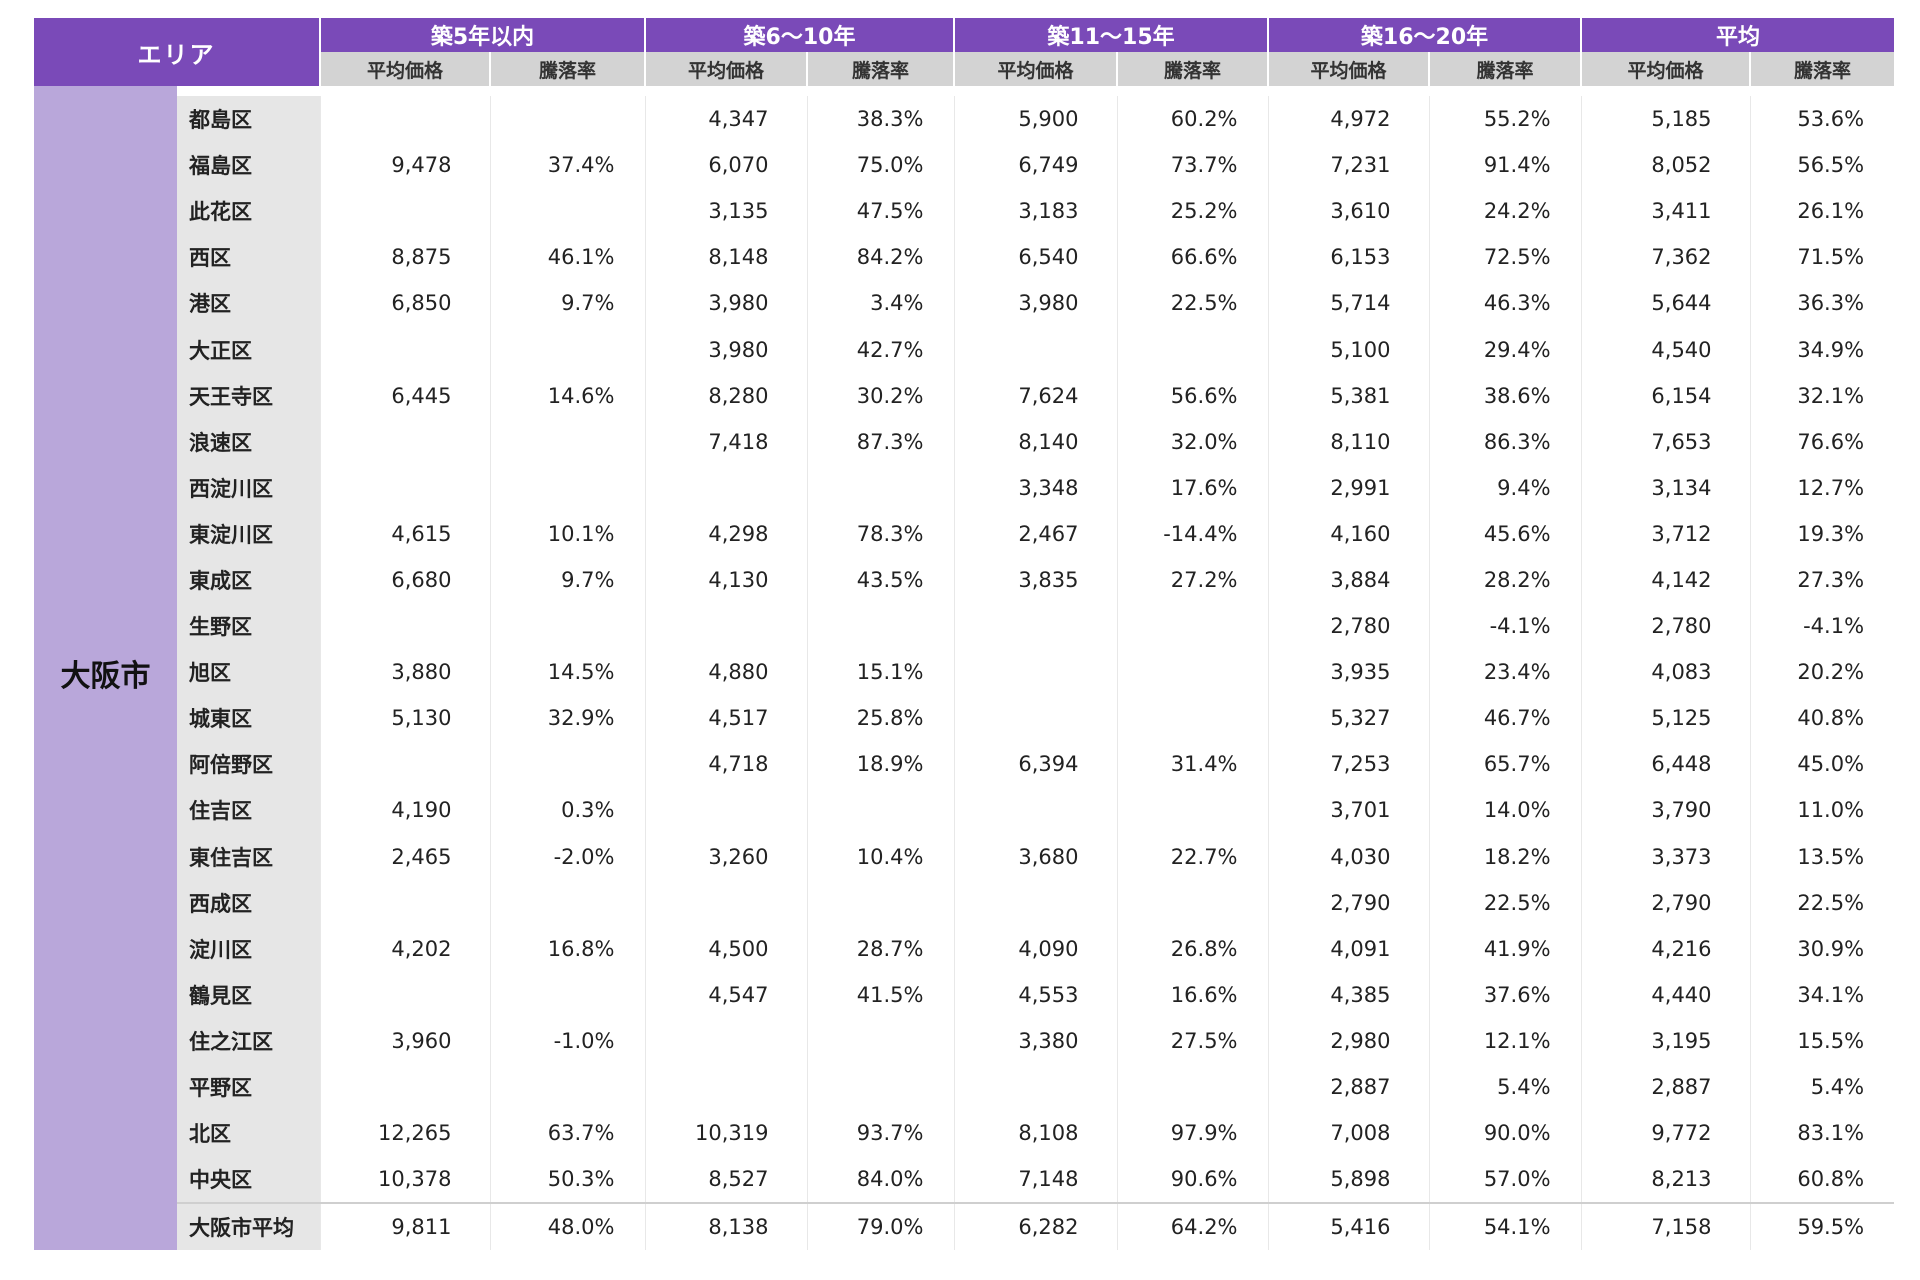 Image resolution: width=1920 pixels, height=1280 pixels. Describe the element at coordinates (1822, 1087) in the screenshot. I see `rate-cell: 5.4%` at that location.